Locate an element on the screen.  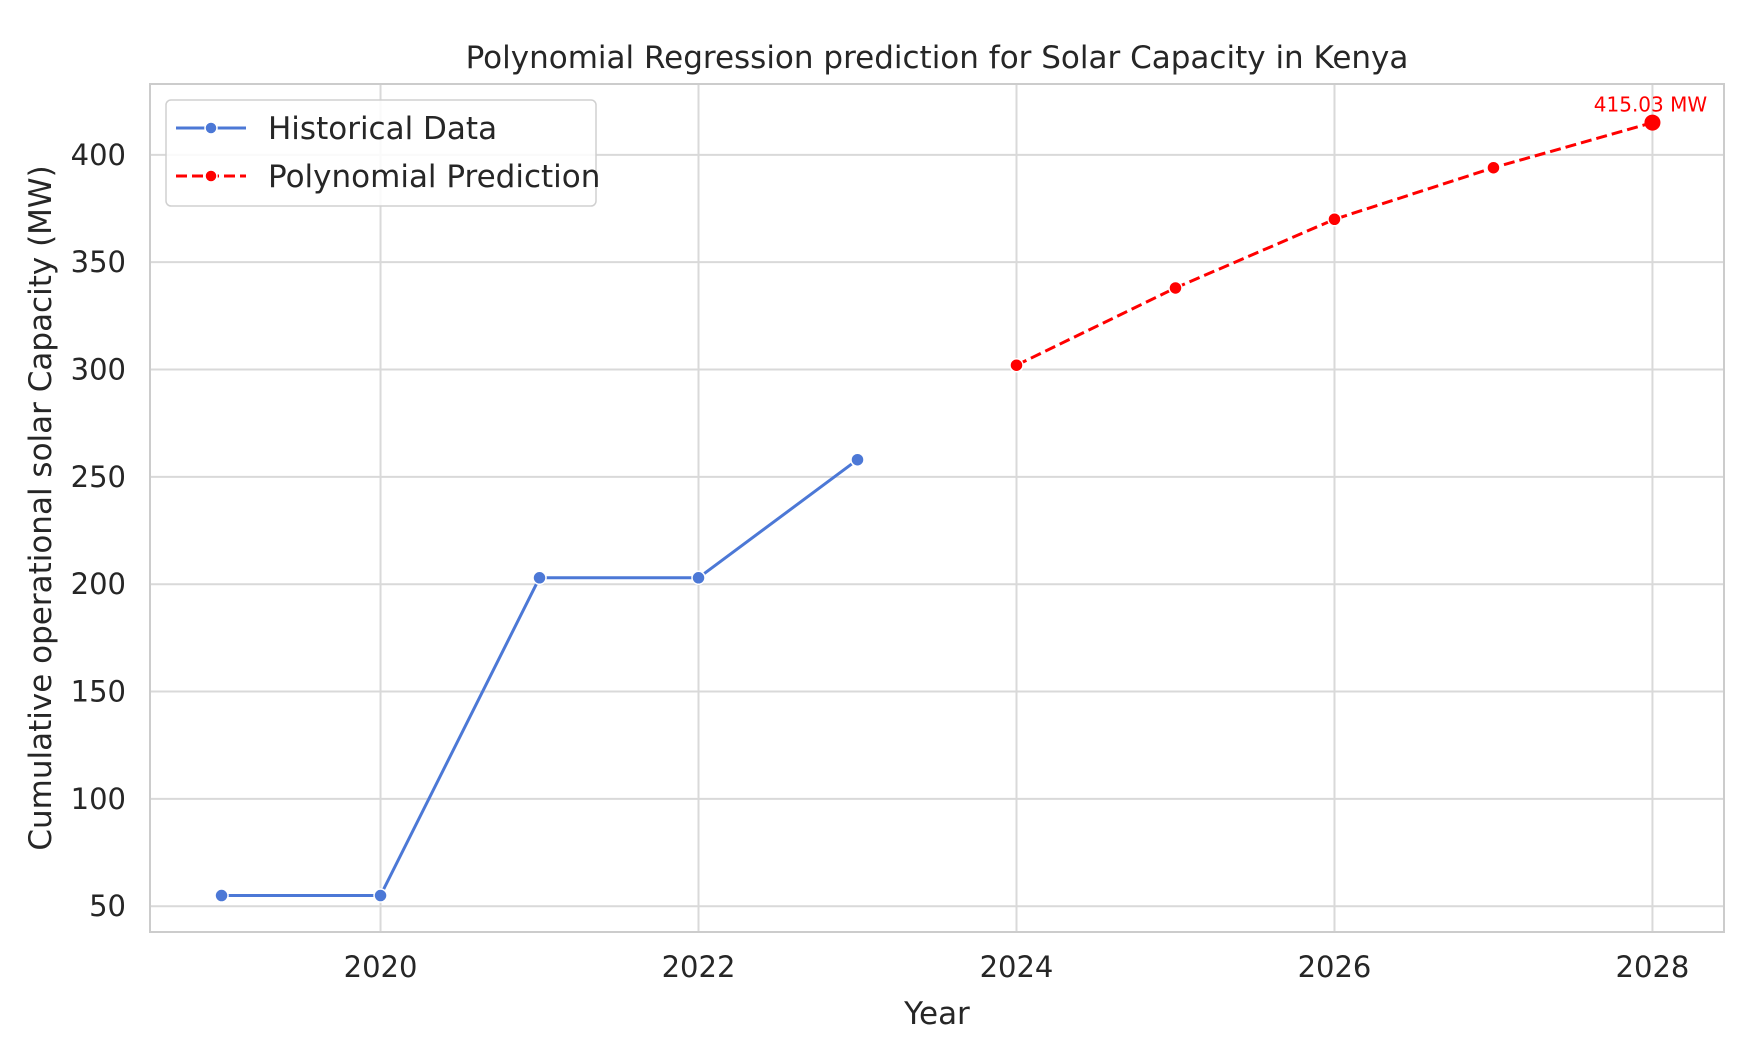
y-tick-label-200: 200 is located at coordinates (98, 584).